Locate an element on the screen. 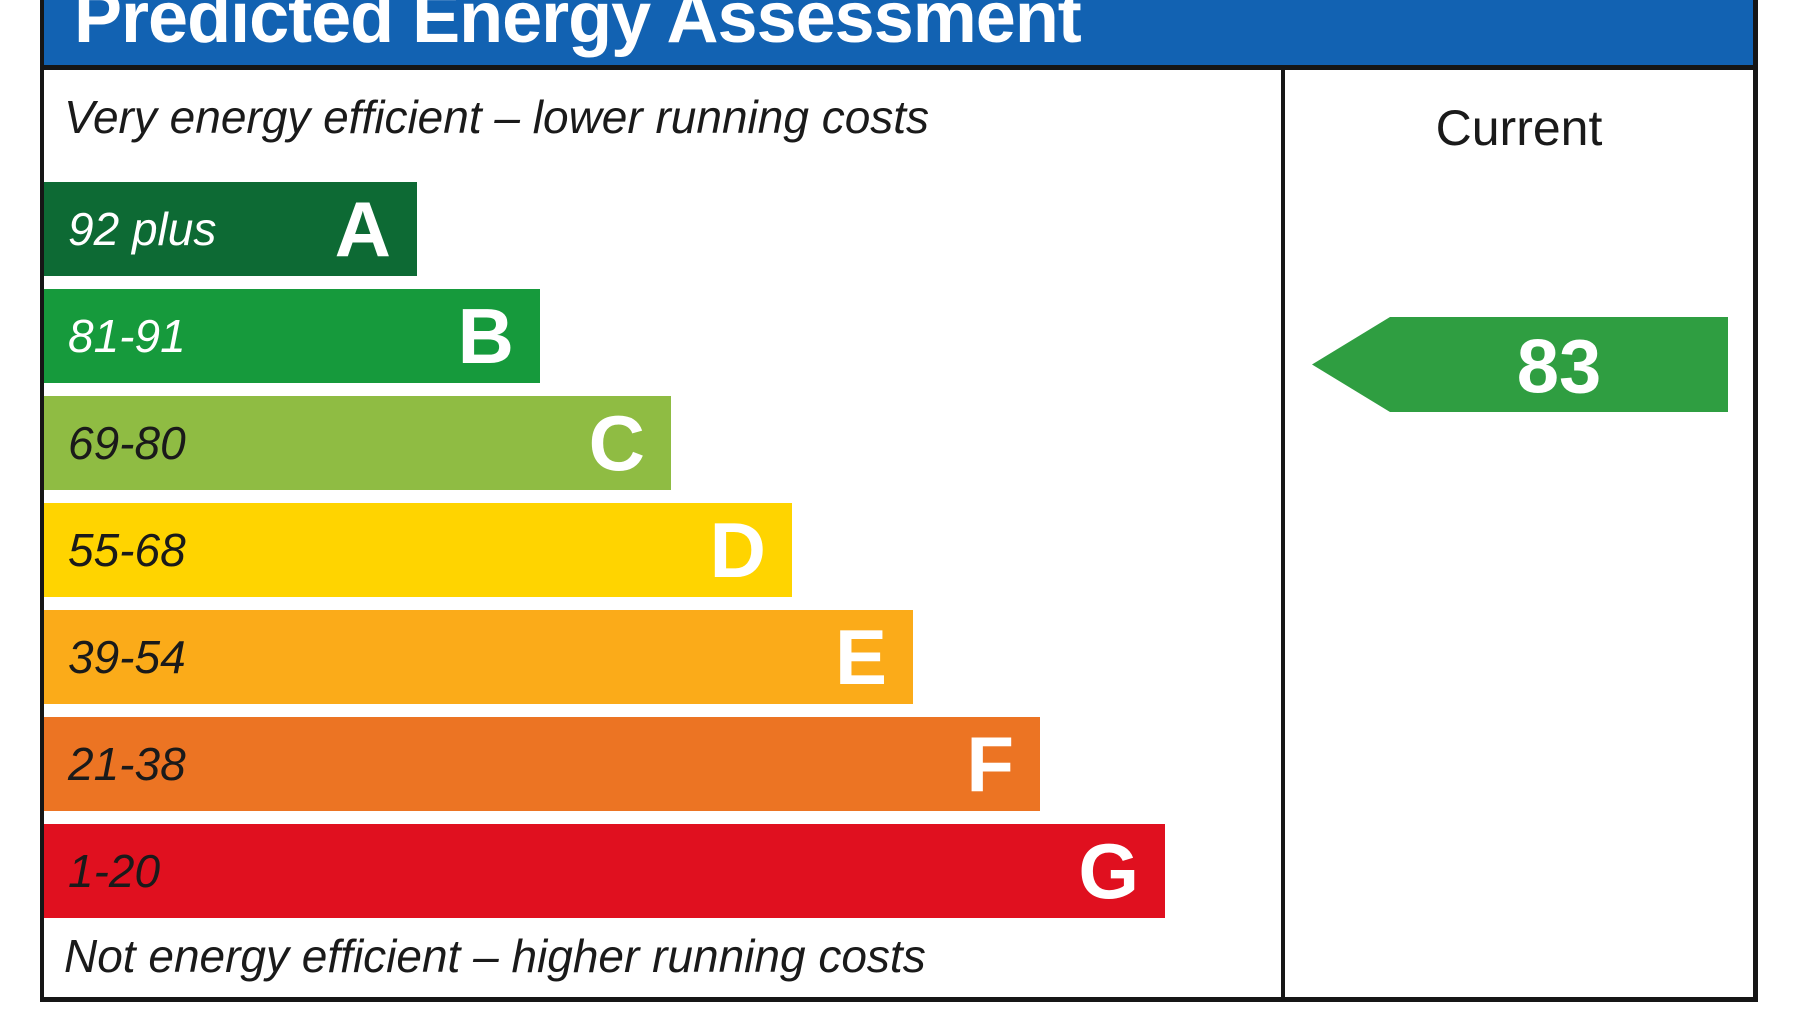 This screenshot has height=1012, width=1800. current-rating-arrow-shape is located at coordinates (1520, 364).